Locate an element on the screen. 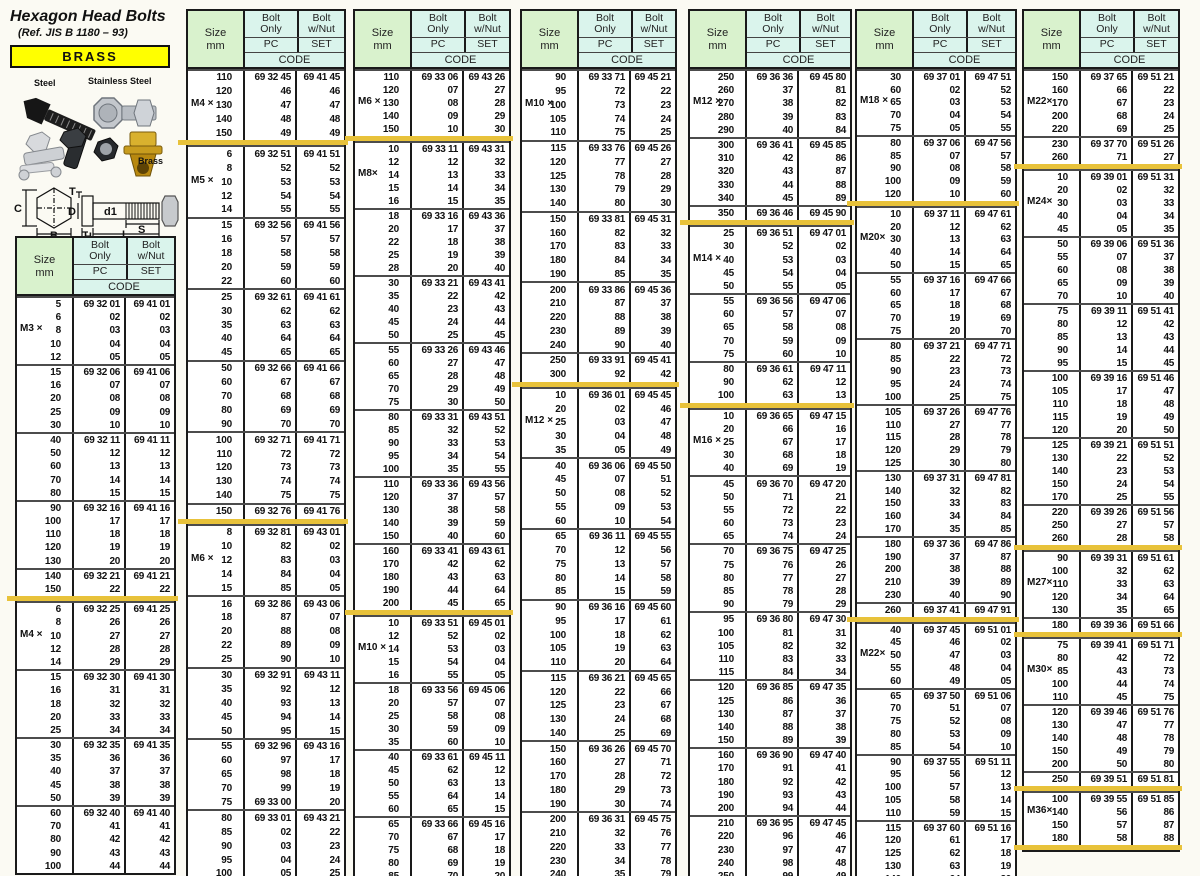 This screenshot has height=876, width=1200. pc-code-cell: 69 39 26 is located at coordinates (1107, 512).